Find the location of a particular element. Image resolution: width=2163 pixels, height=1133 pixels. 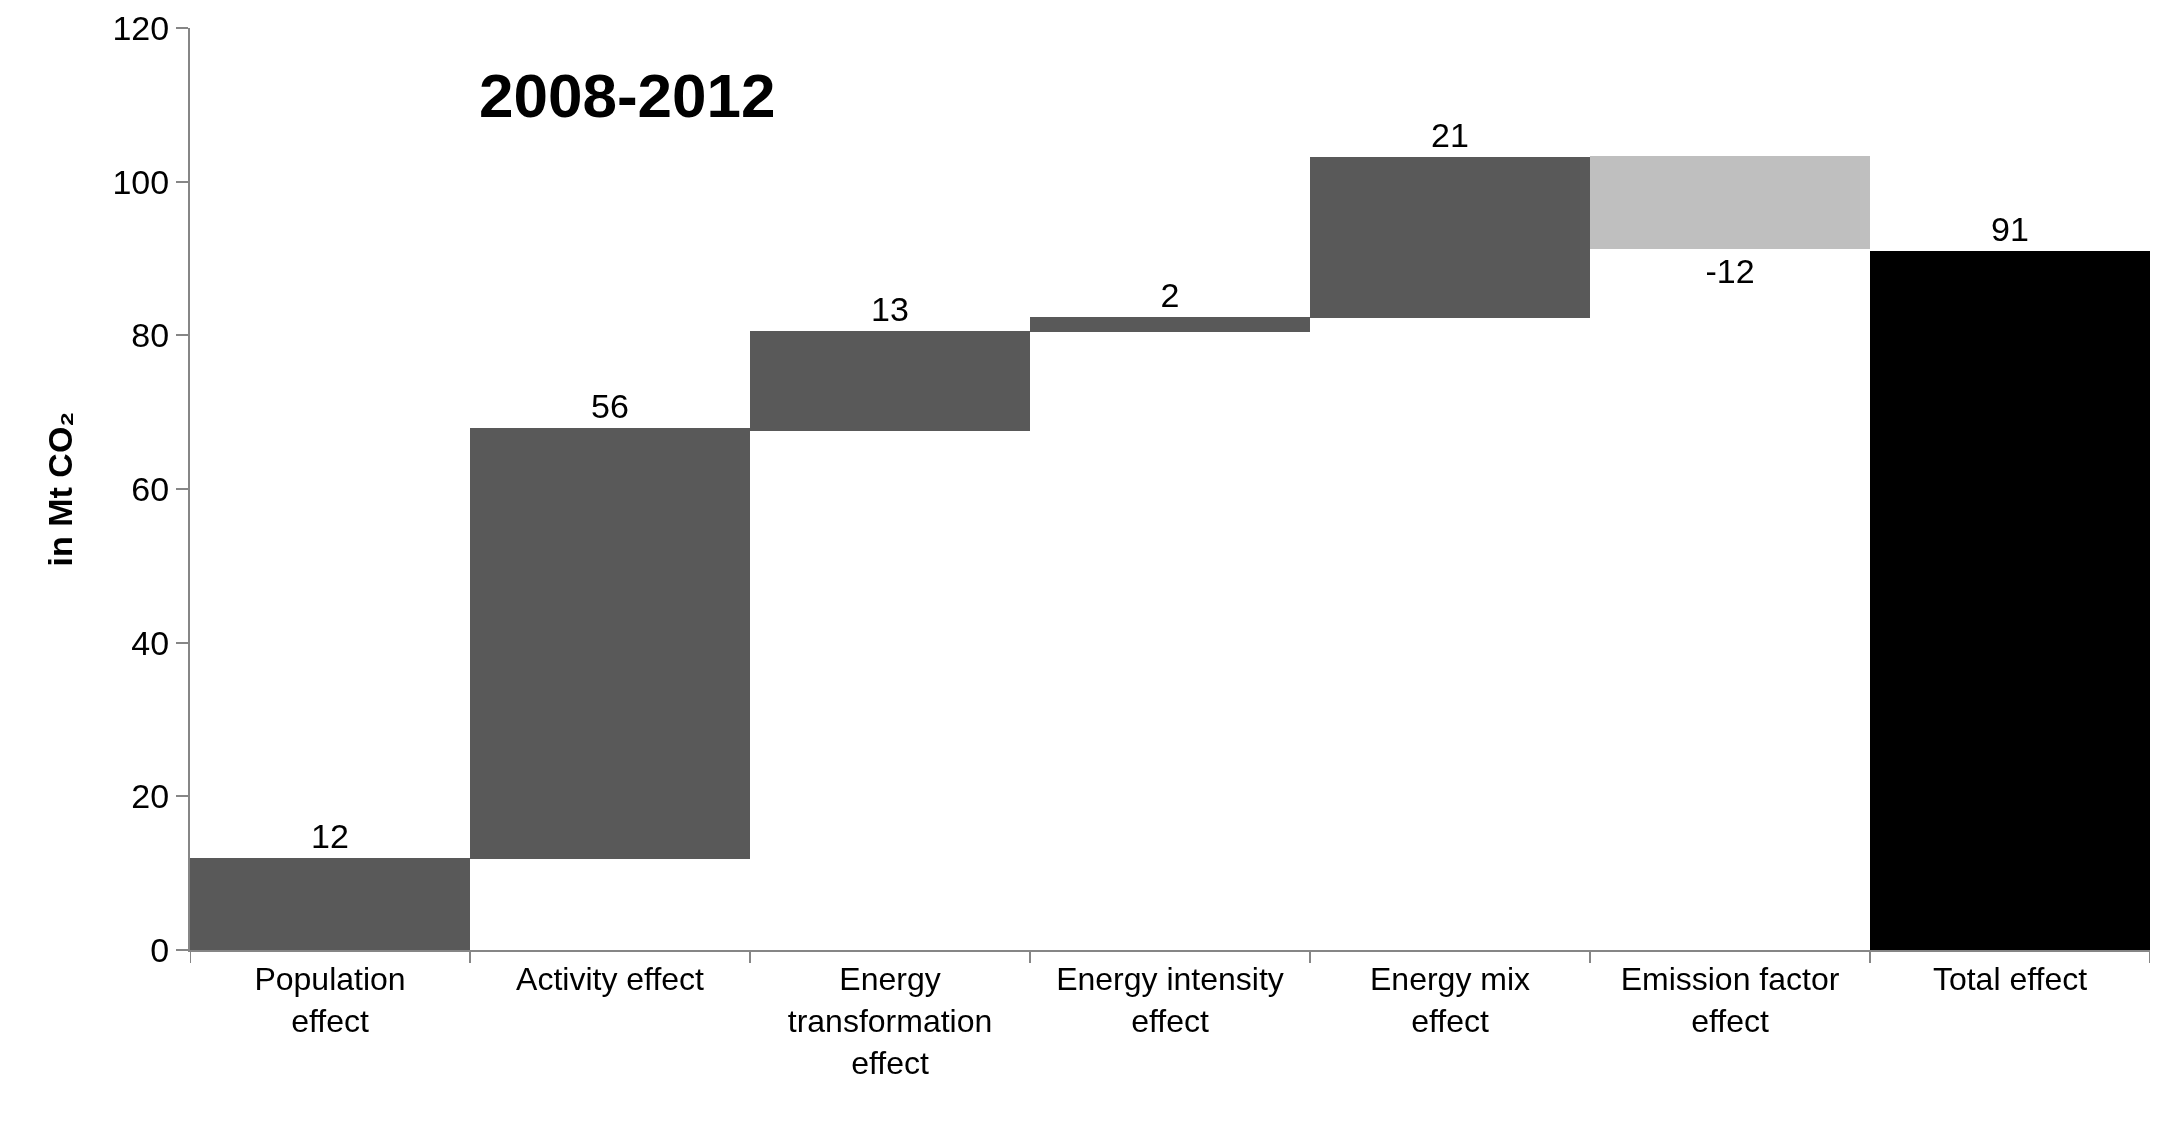

x-tick-label: Energy mix effect is located at coordinates (1450, 1000).